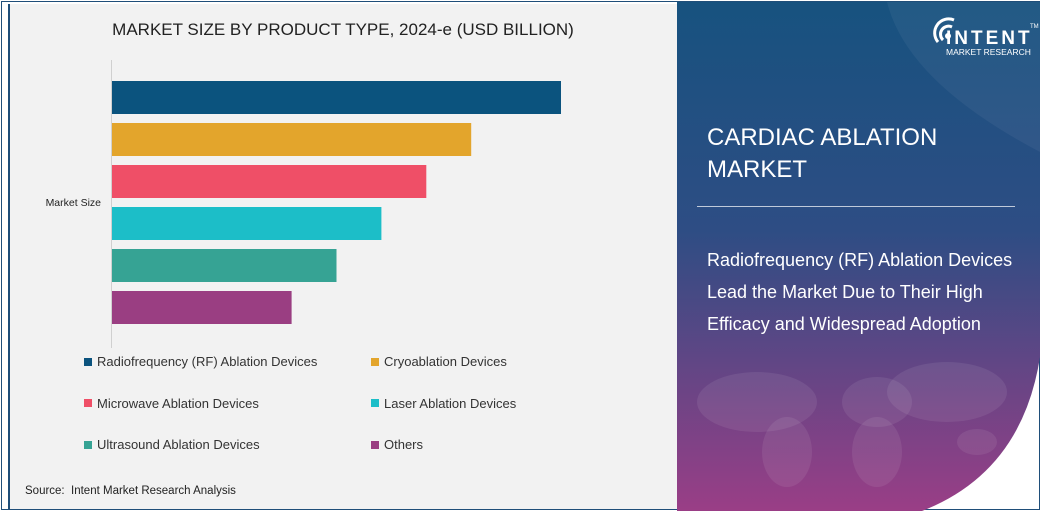 This screenshot has height=513, width=1043. What do you see at coordinates (74, 203) in the screenshot?
I see `y-axis-label: Market Size` at bounding box center [74, 203].